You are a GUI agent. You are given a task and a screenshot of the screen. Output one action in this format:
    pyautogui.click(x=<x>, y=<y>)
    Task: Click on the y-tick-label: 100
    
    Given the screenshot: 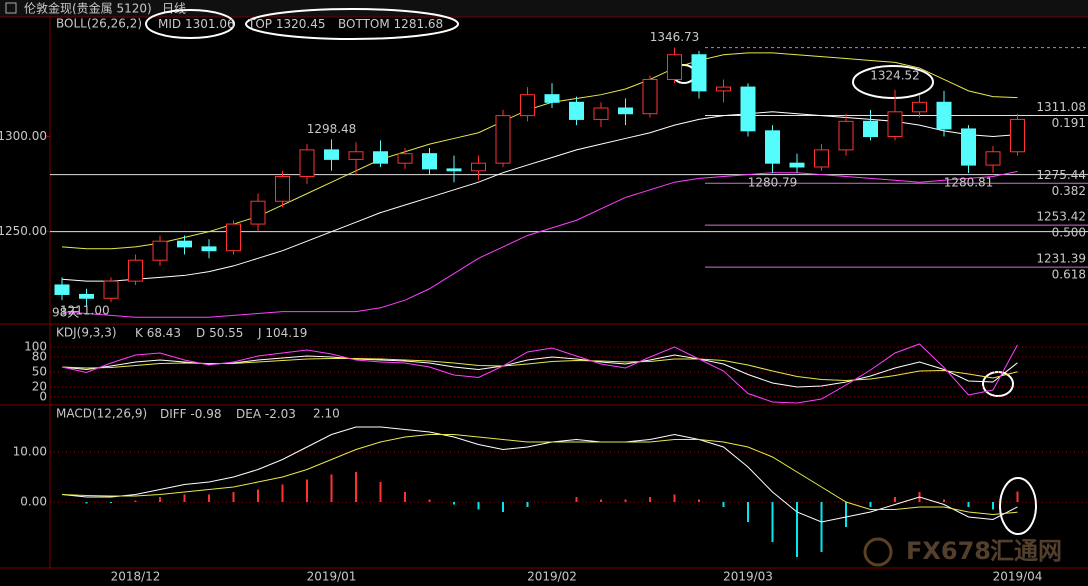 What is the action you would take?
    pyautogui.click(x=35, y=347)
    